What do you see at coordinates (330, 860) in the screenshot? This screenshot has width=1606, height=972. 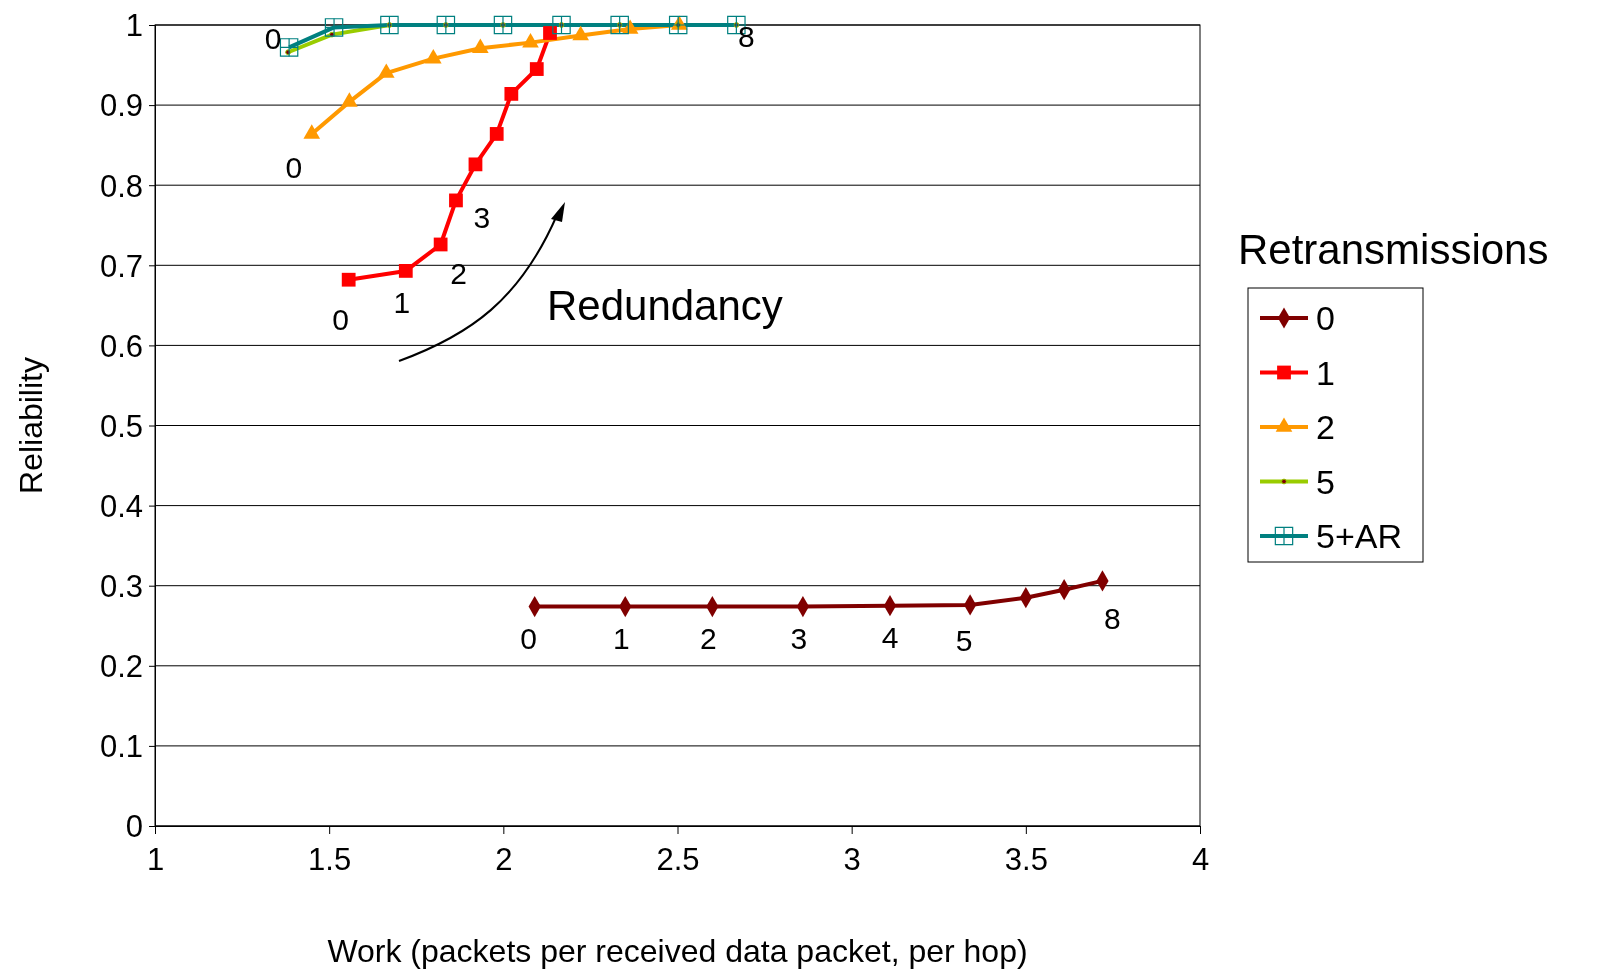 I see `x-tick-label: 1.5` at bounding box center [330, 860].